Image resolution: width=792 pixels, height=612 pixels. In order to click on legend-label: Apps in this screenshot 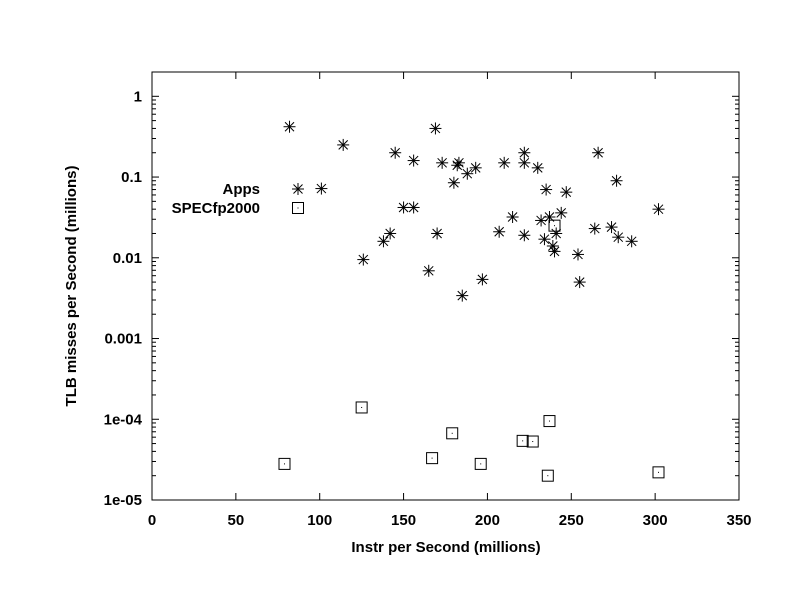, I will do `click(242, 189)`.